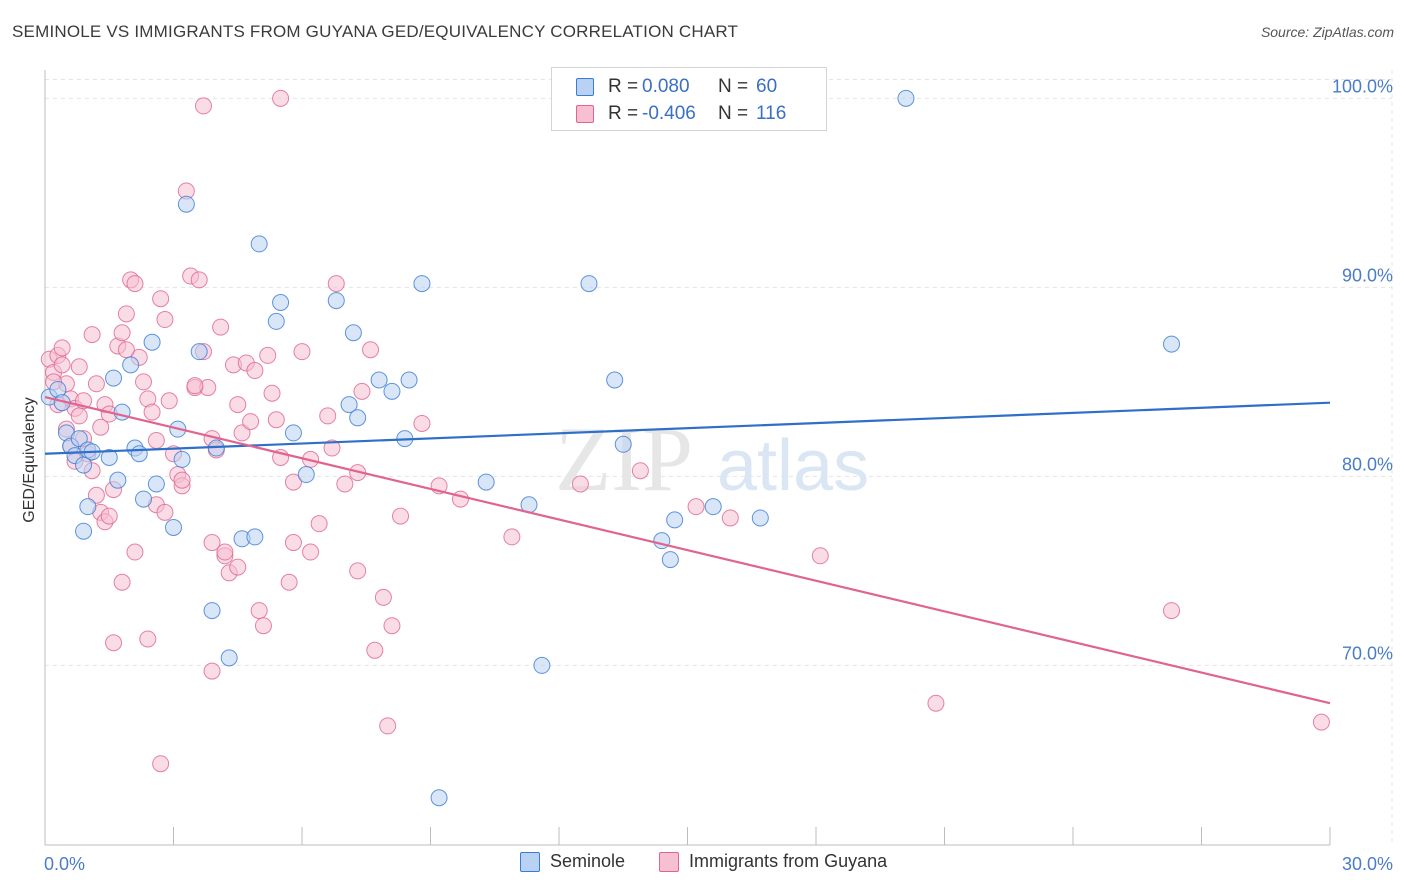  I want to click on n-value: 116, so click(771, 113).